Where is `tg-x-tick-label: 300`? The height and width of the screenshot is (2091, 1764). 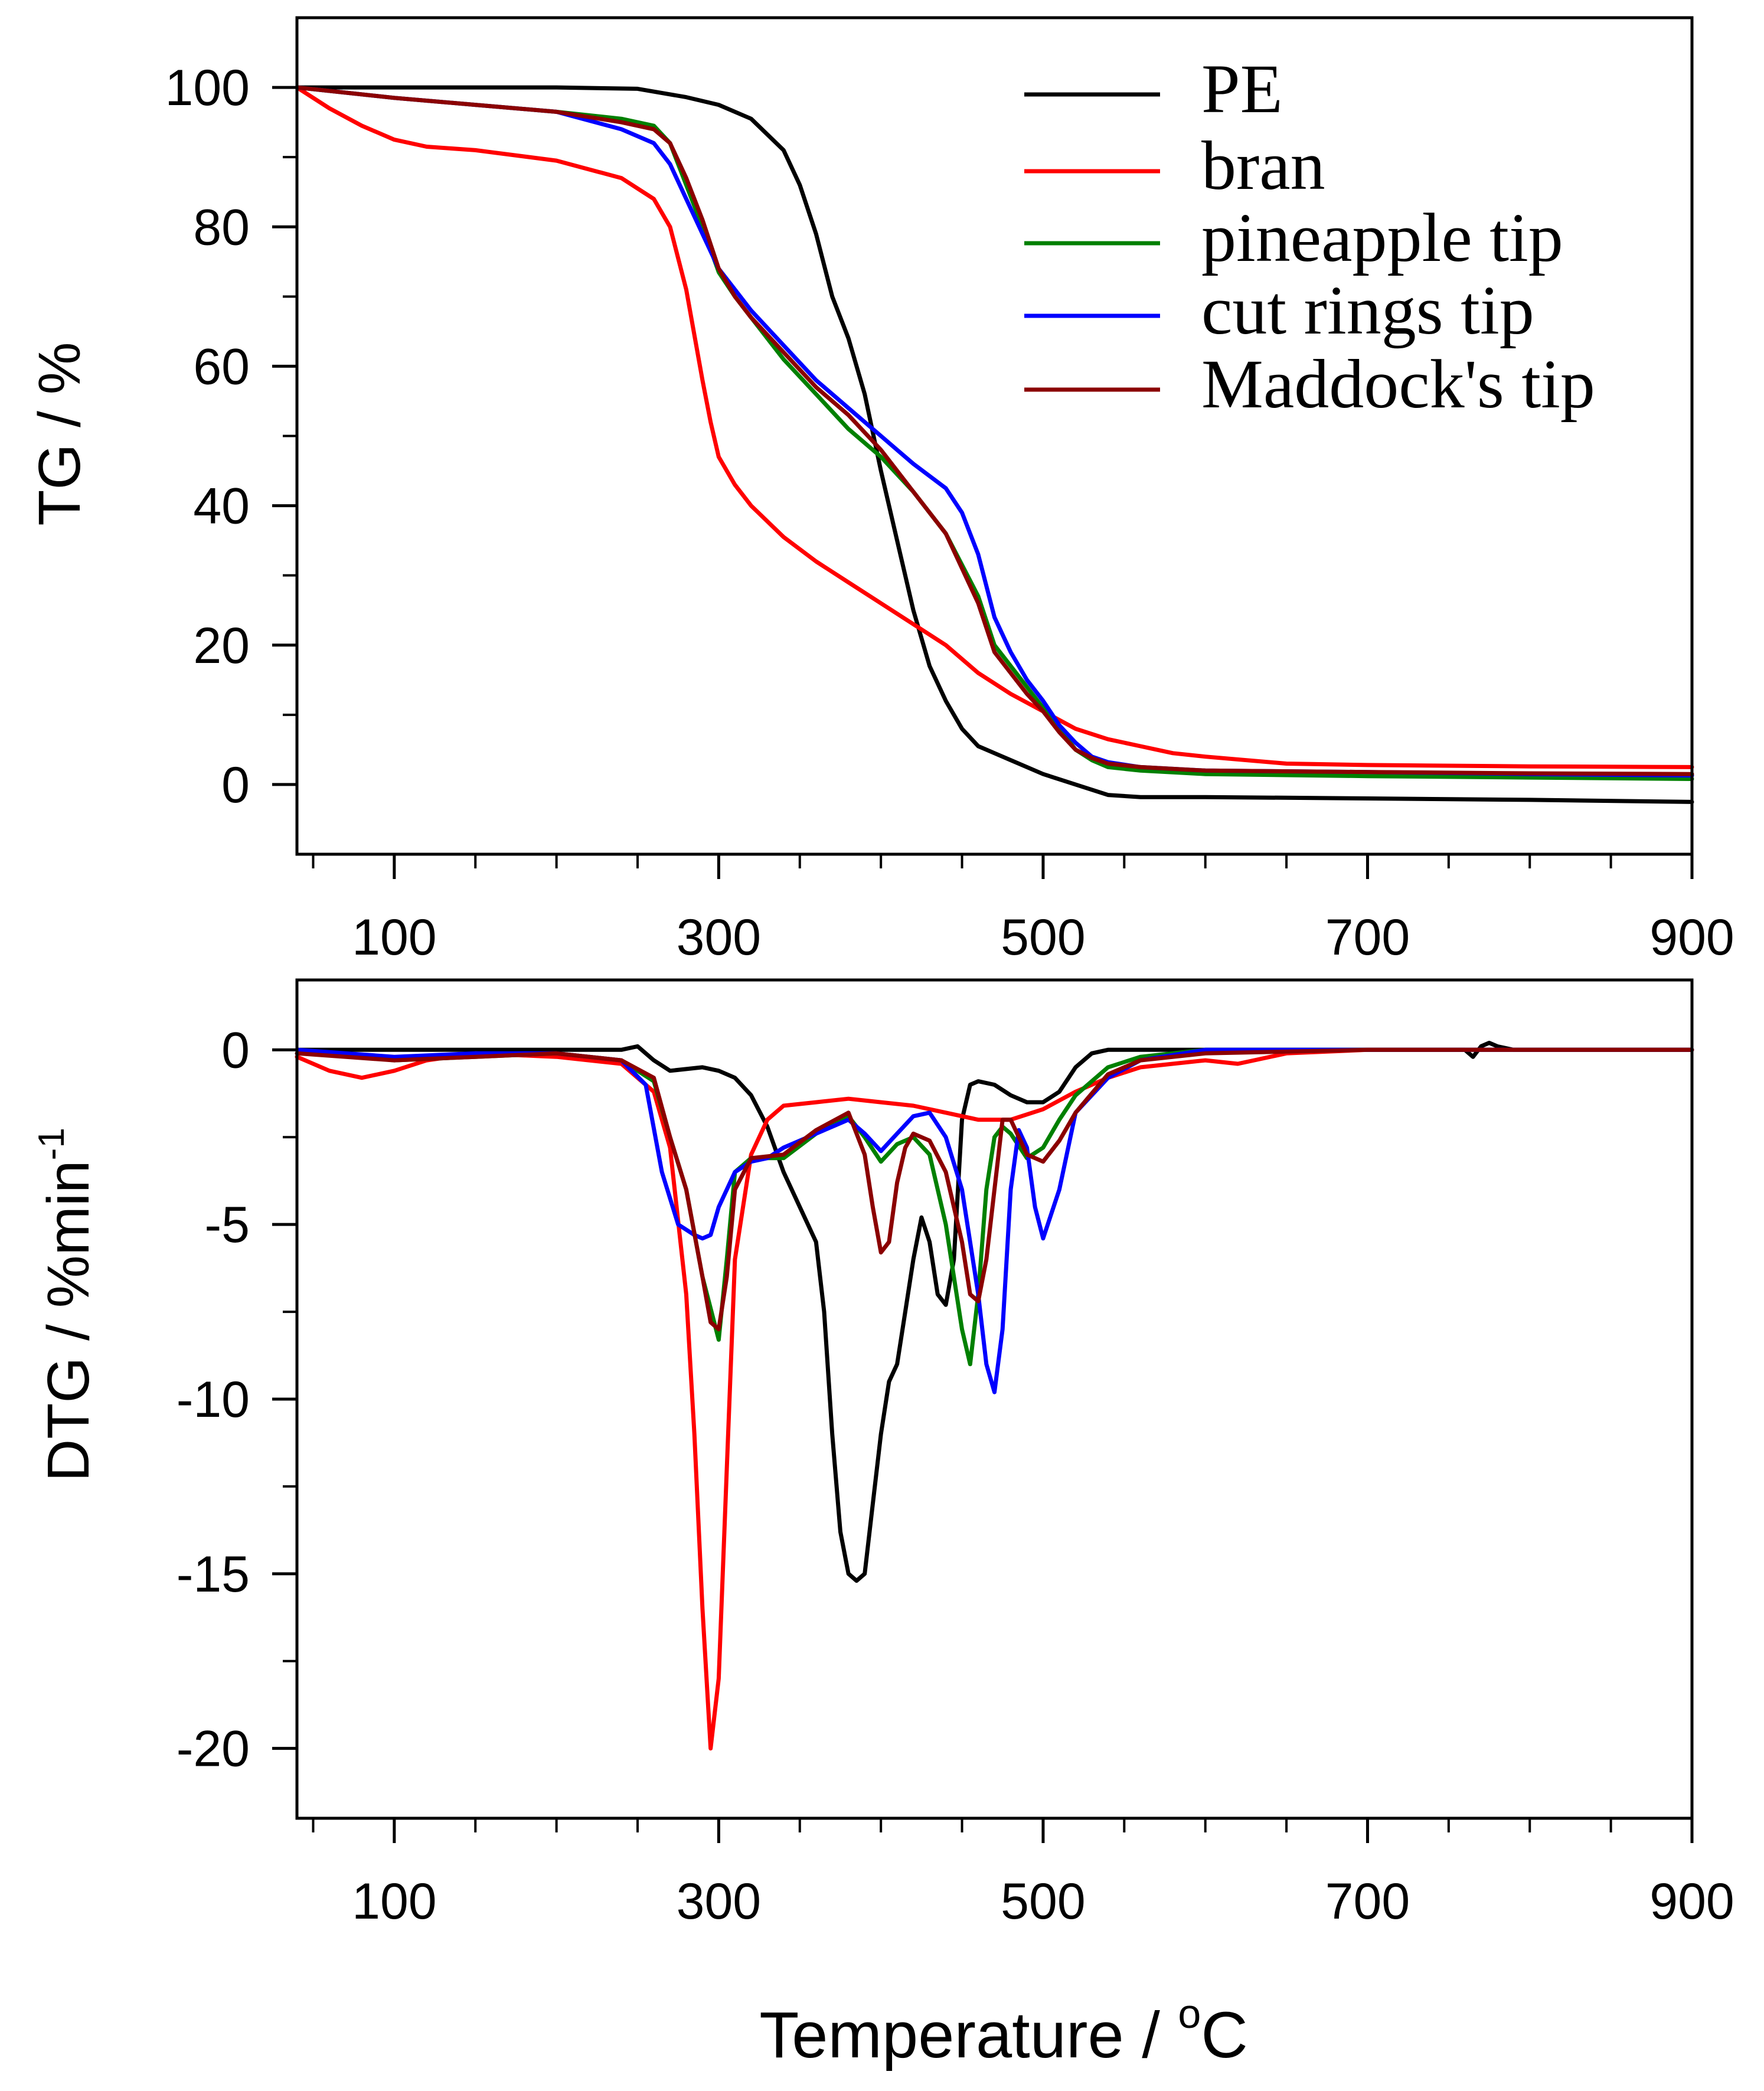 tg-x-tick-label: 300 is located at coordinates (720, 937).